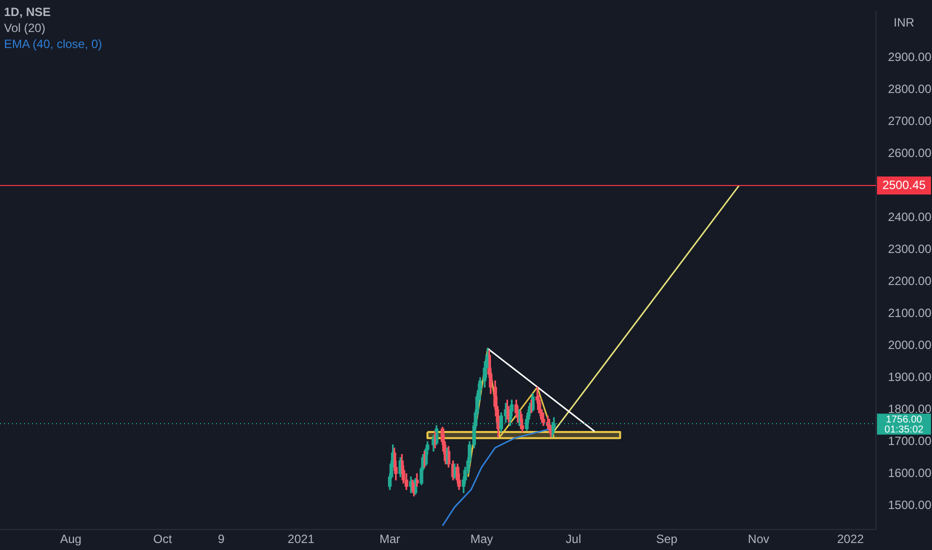 The image size is (932, 550). I want to click on x-tick-label: Sep, so click(667, 539).